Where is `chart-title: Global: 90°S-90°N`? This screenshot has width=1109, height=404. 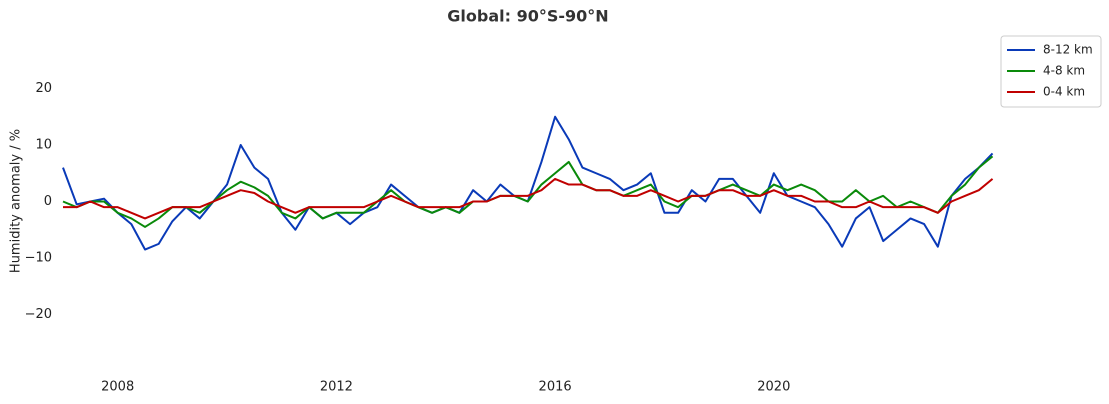 chart-title: Global: 90°S-90°N is located at coordinates (527, 16).